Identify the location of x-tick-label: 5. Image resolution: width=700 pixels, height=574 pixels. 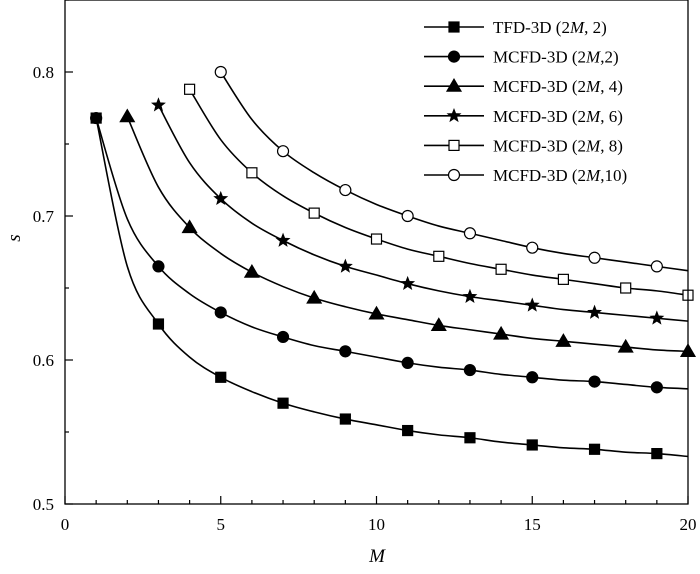
(221, 524).